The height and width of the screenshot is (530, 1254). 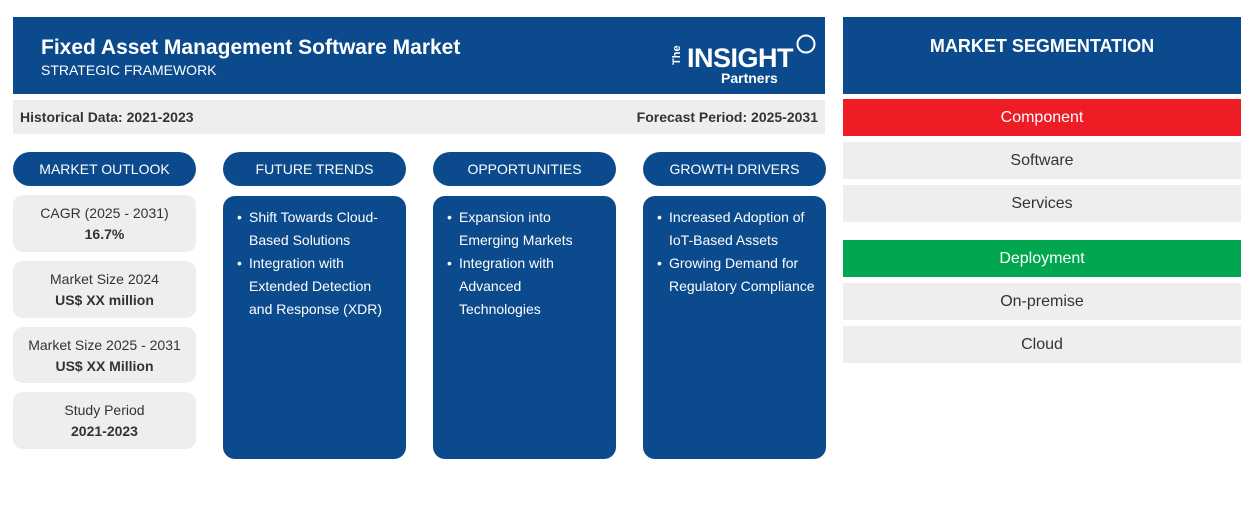 I want to click on outlook-label: Market Size 2025 - 2031, so click(x=104, y=344).